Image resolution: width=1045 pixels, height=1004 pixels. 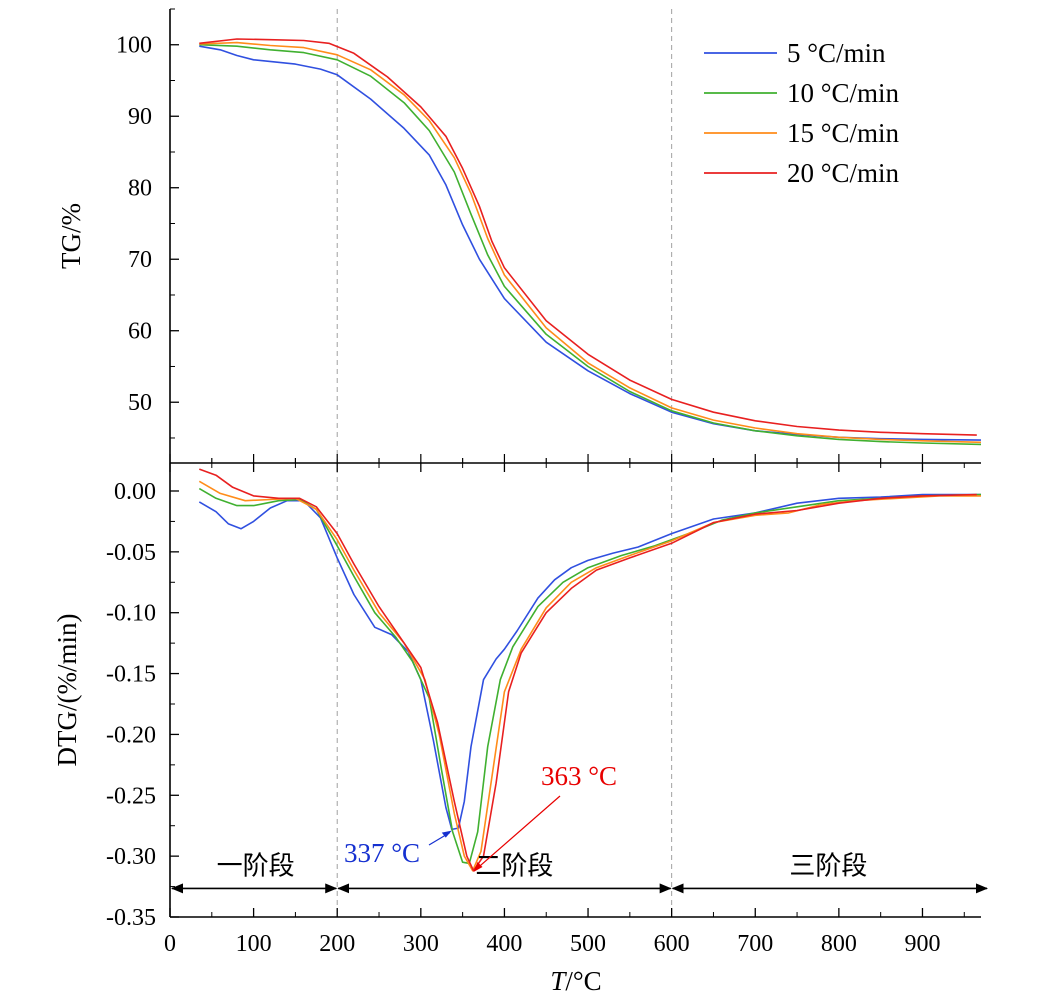 I want to click on x-tick-label: 900, so click(x=922, y=944).